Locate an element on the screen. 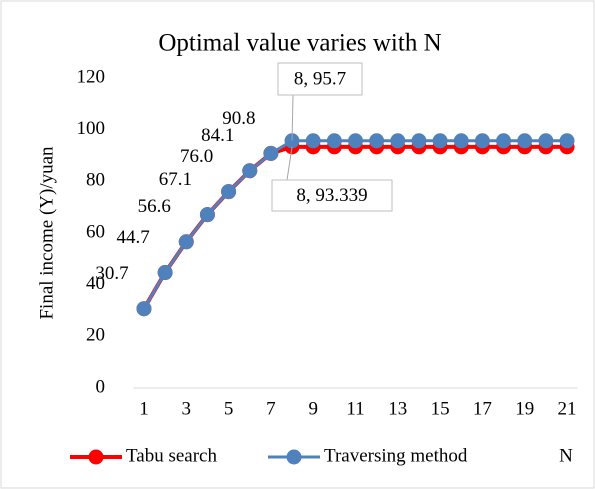  data-label: 56.6 is located at coordinates (154, 206).